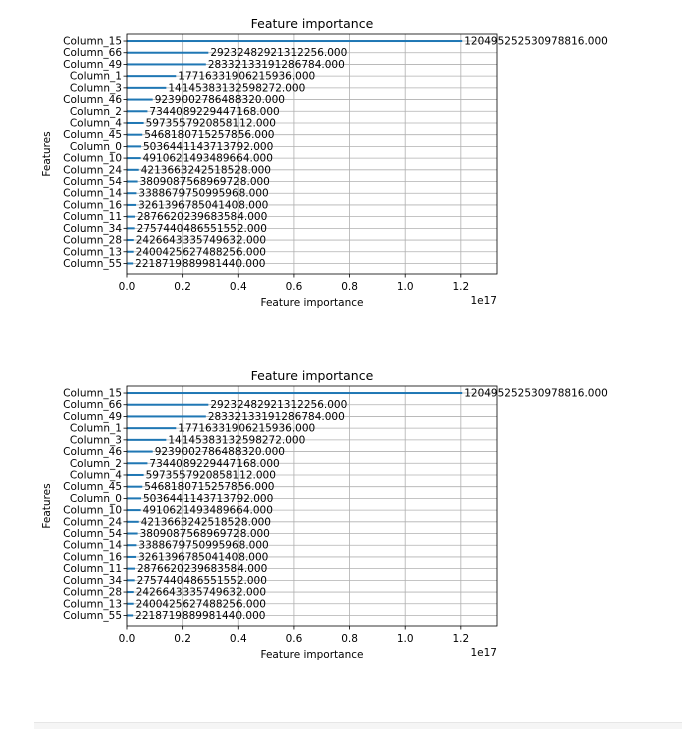 This screenshot has width=682, height=729. Describe the element at coordinates (278, 405) in the screenshot. I see `value-label: 29232482921312256.000` at that location.